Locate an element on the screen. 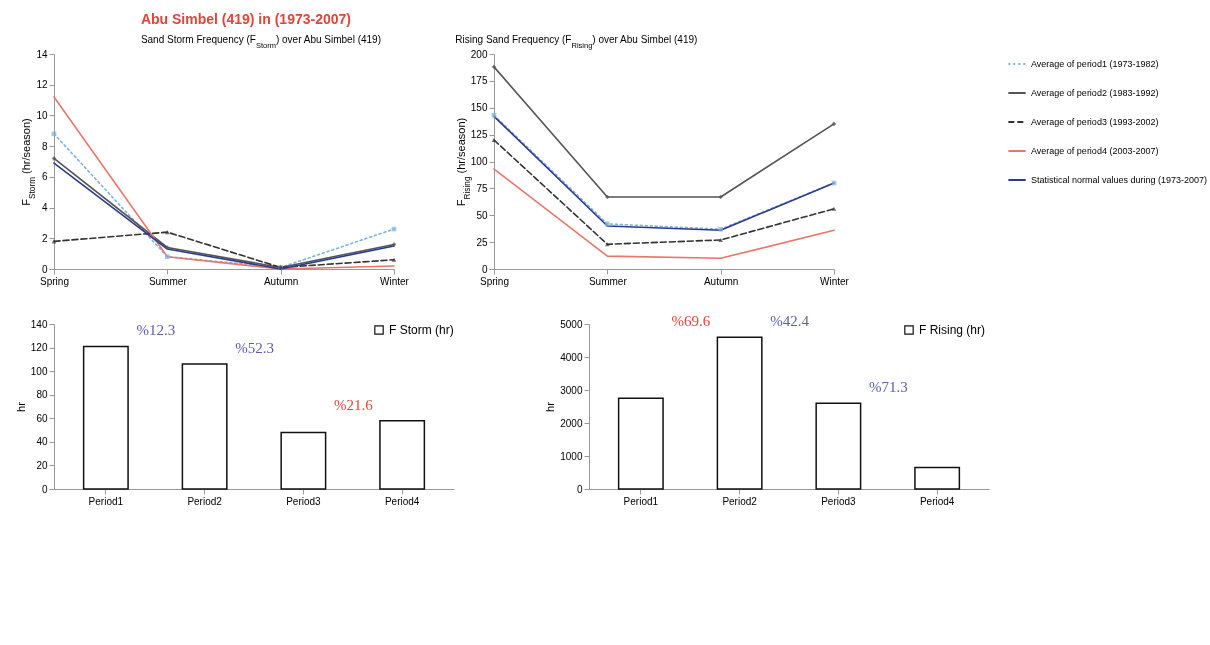 This screenshot has width=1210, height=645. y-tick-label: 120 is located at coordinates (39, 348).